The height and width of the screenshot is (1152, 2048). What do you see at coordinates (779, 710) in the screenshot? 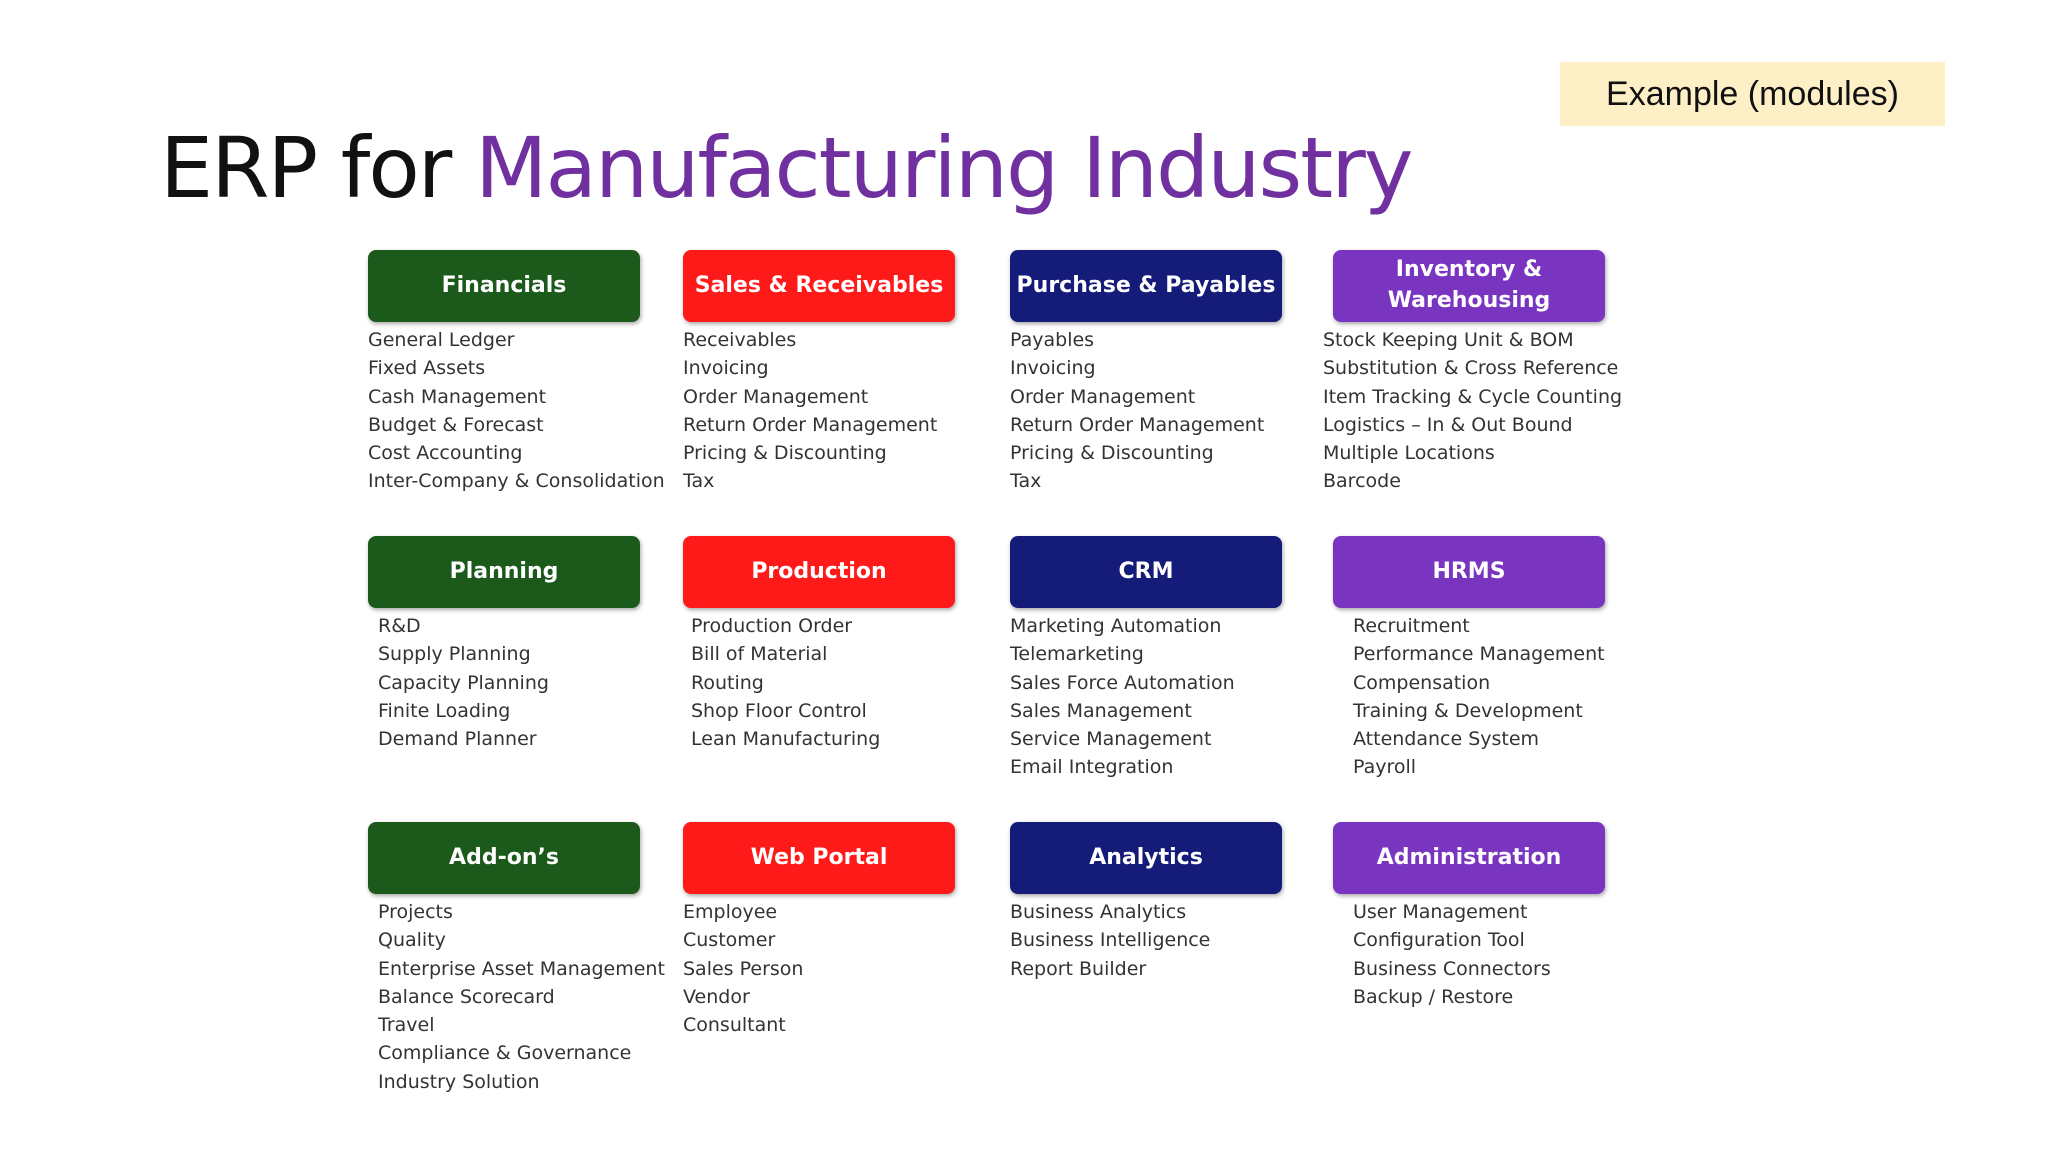
I see `module-item: Shop Floor Control` at bounding box center [779, 710].